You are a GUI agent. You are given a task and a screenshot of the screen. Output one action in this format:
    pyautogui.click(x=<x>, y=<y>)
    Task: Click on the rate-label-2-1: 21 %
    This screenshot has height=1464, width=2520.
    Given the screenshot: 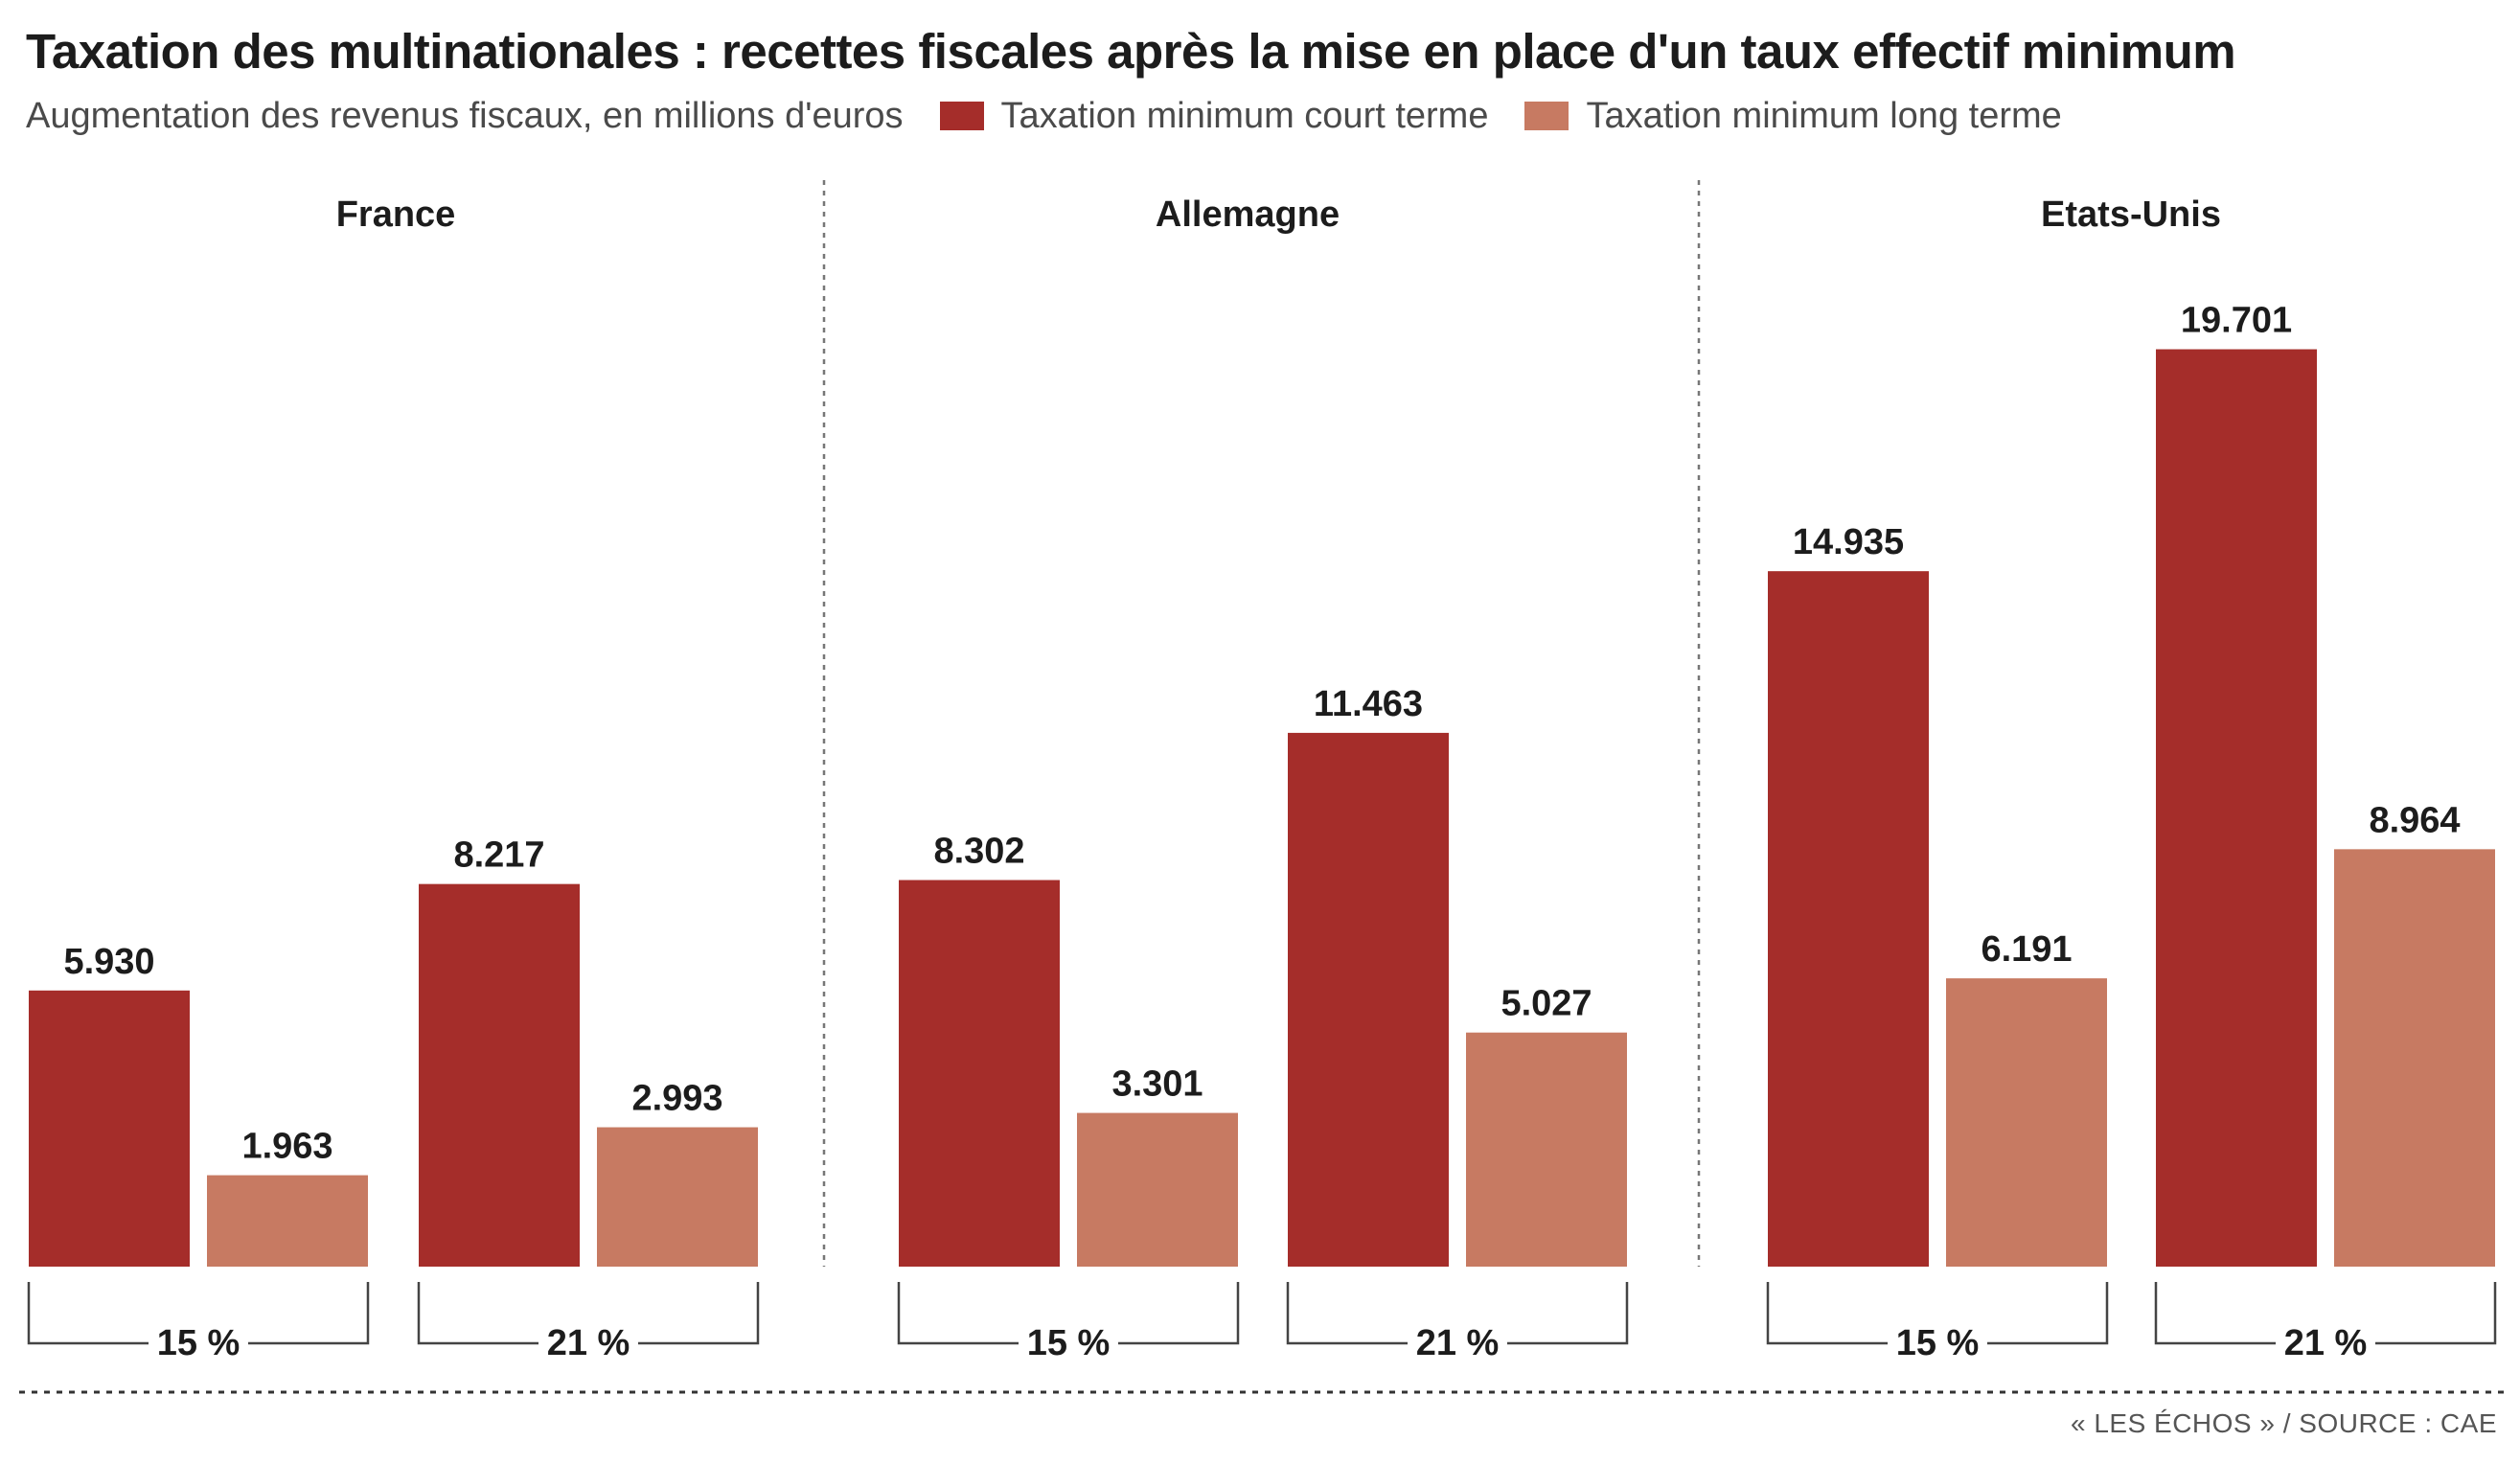 What is the action you would take?
    pyautogui.click(x=2326, y=1343)
    